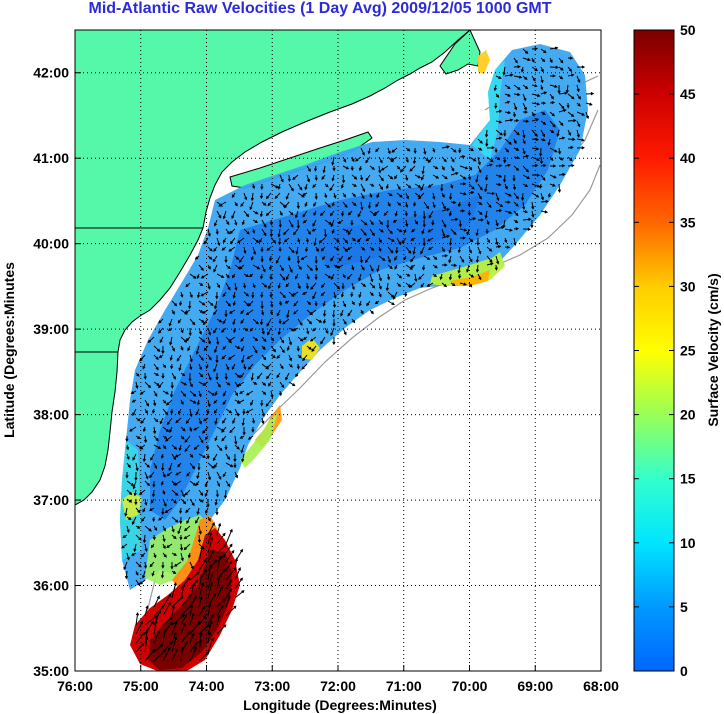 This screenshot has width=724, height=714. Describe the element at coordinates (51, 415) in the screenshot. I see `y-tick-label: 38:00` at that location.